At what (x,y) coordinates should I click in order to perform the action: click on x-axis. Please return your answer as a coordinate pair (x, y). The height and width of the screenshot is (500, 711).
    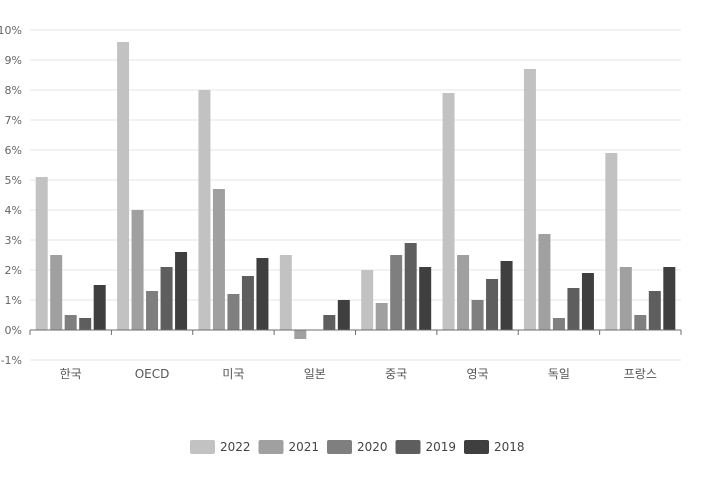
    Looking at the image, I should click on (355, 332).